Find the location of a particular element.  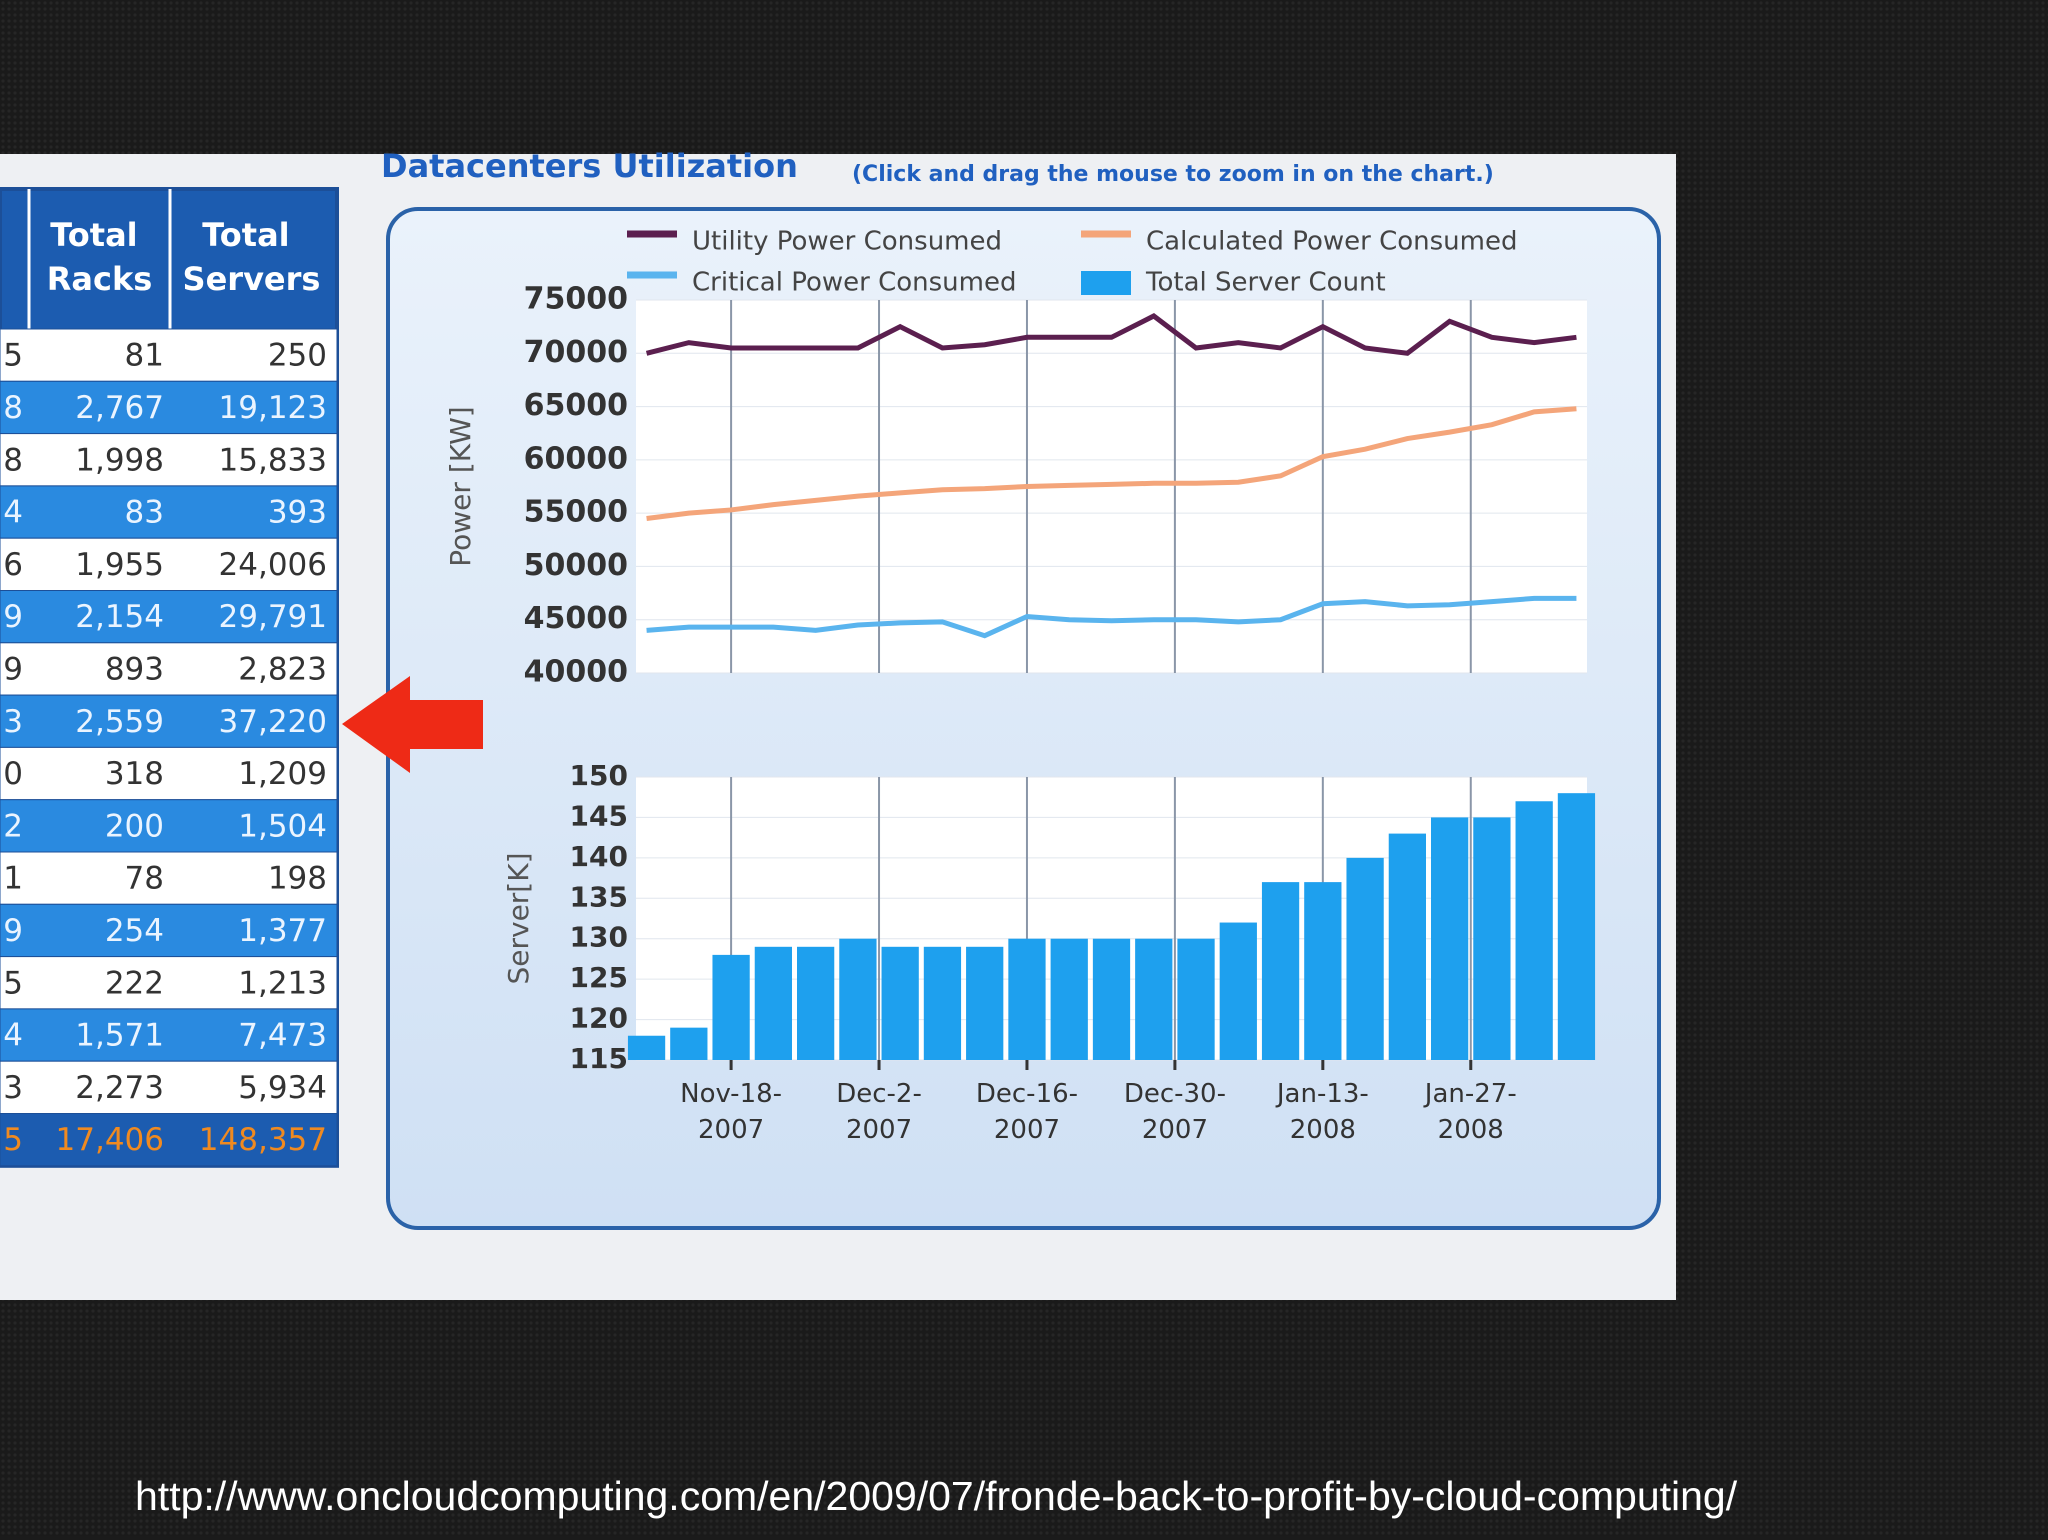

table-cell: 78 is located at coordinates (144, 879).